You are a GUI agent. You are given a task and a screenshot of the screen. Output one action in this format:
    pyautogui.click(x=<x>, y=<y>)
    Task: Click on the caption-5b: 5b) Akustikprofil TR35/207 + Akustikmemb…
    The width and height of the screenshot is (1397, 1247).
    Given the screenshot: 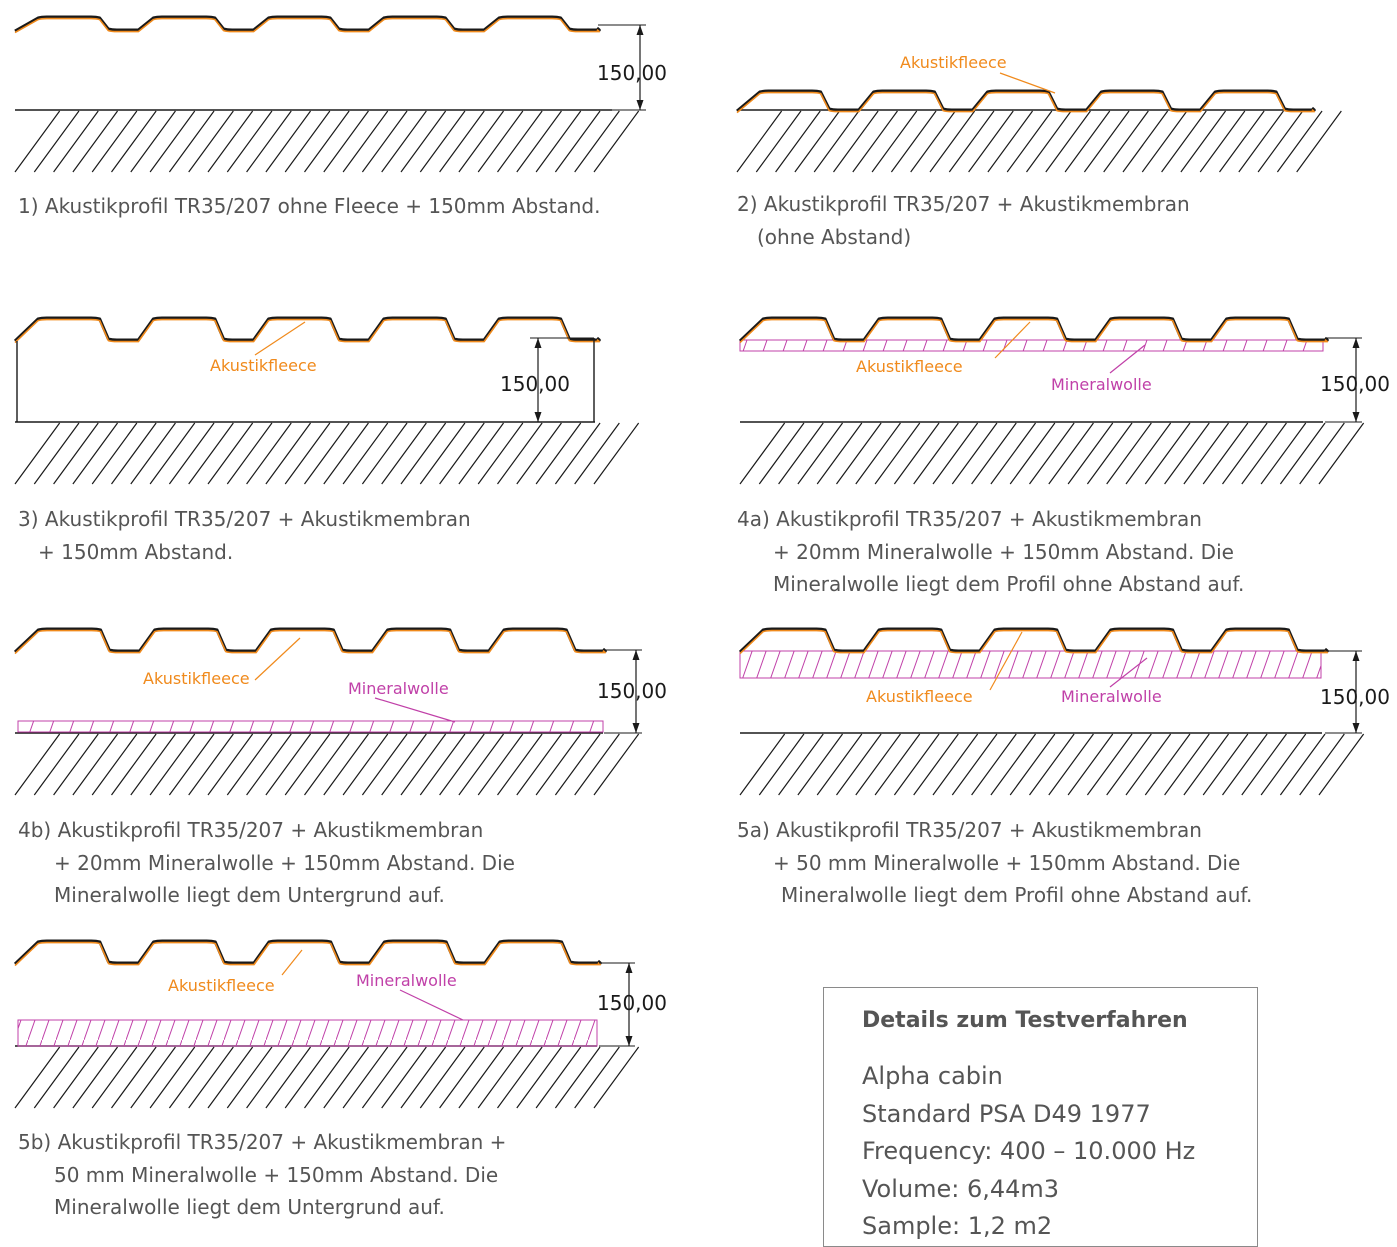 What is the action you would take?
    pyautogui.click(x=262, y=1174)
    